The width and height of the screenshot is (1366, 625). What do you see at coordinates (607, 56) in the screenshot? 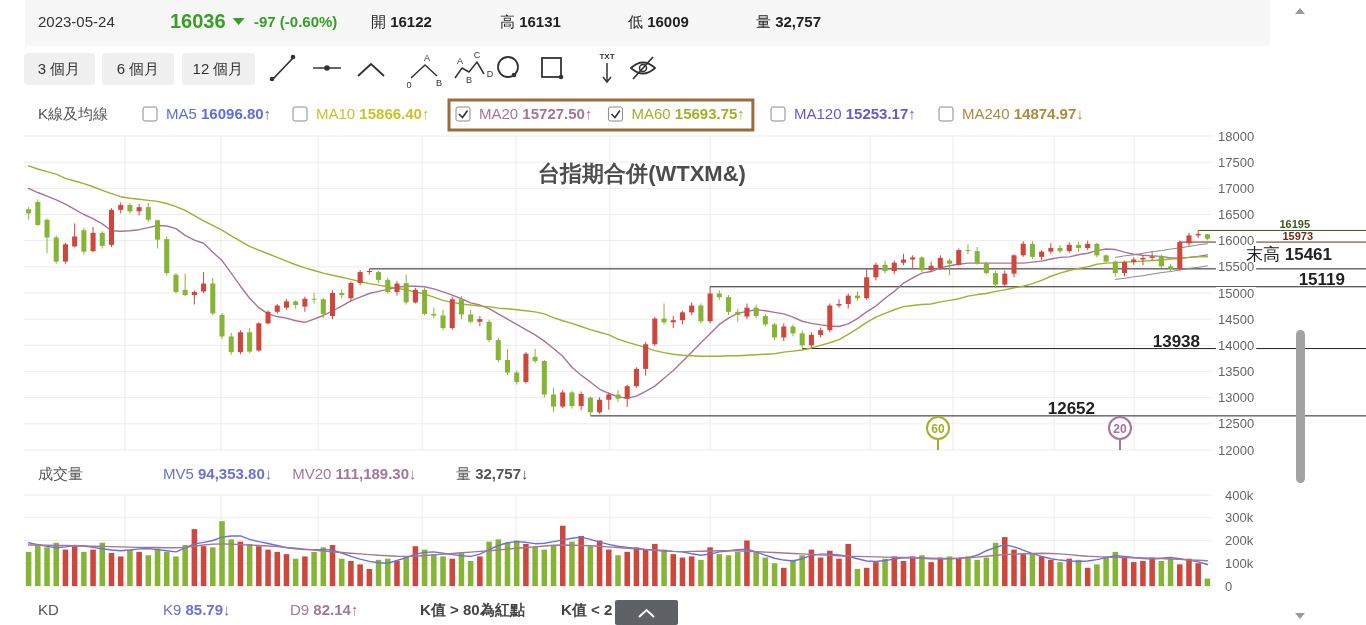
I see `text: TXT` at bounding box center [607, 56].